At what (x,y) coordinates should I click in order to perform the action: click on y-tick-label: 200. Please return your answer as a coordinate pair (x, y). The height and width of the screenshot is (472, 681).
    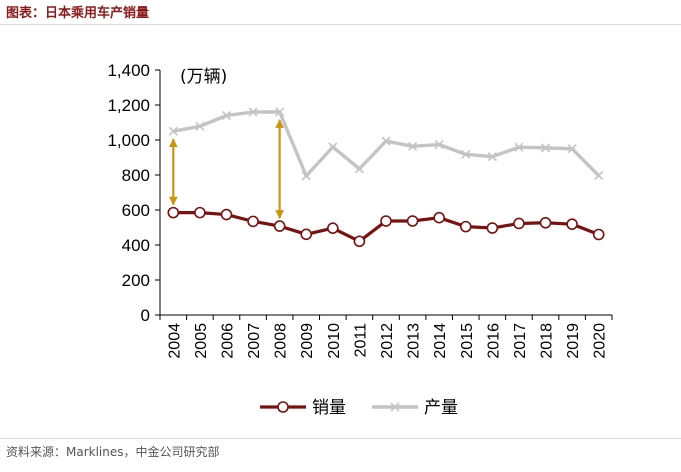
    Looking at the image, I should click on (136, 280).